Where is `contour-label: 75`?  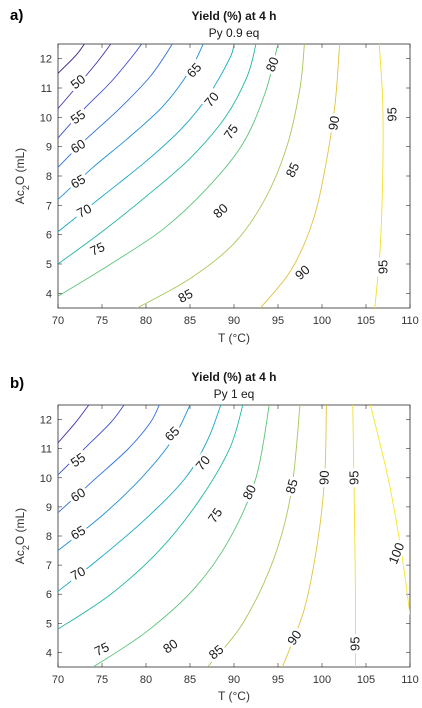 contour-label: 75 is located at coordinates (102, 648).